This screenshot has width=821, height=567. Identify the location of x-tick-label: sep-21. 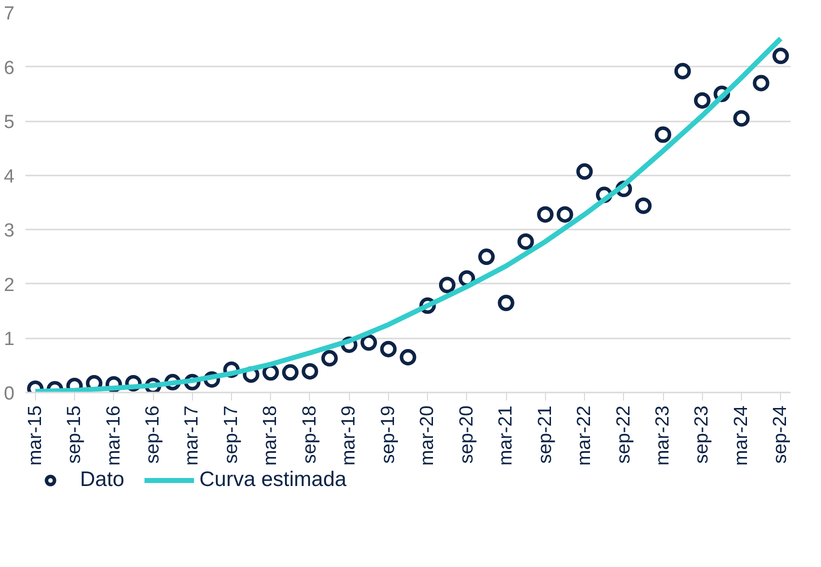
(545, 434).